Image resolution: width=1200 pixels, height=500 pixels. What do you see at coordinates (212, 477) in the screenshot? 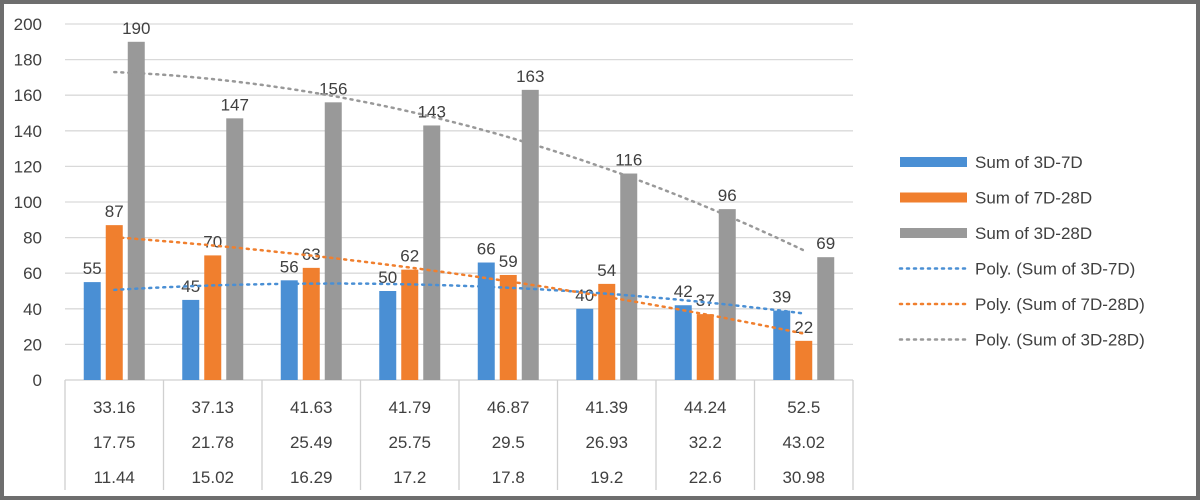
I see `table-cell: 15.02` at bounding box center [212, 477].